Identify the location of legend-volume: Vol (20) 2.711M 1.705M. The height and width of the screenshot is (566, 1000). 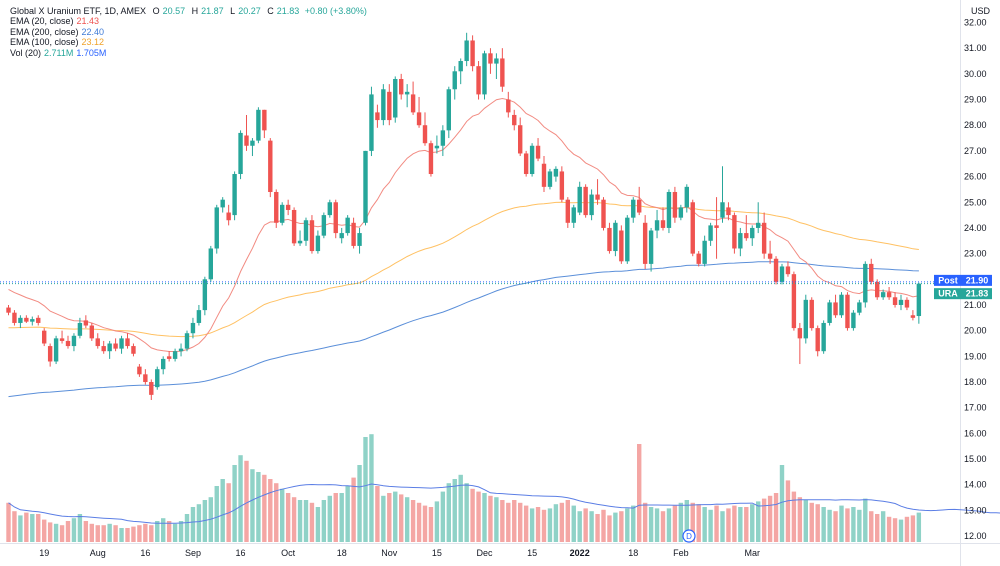
(188, 53).